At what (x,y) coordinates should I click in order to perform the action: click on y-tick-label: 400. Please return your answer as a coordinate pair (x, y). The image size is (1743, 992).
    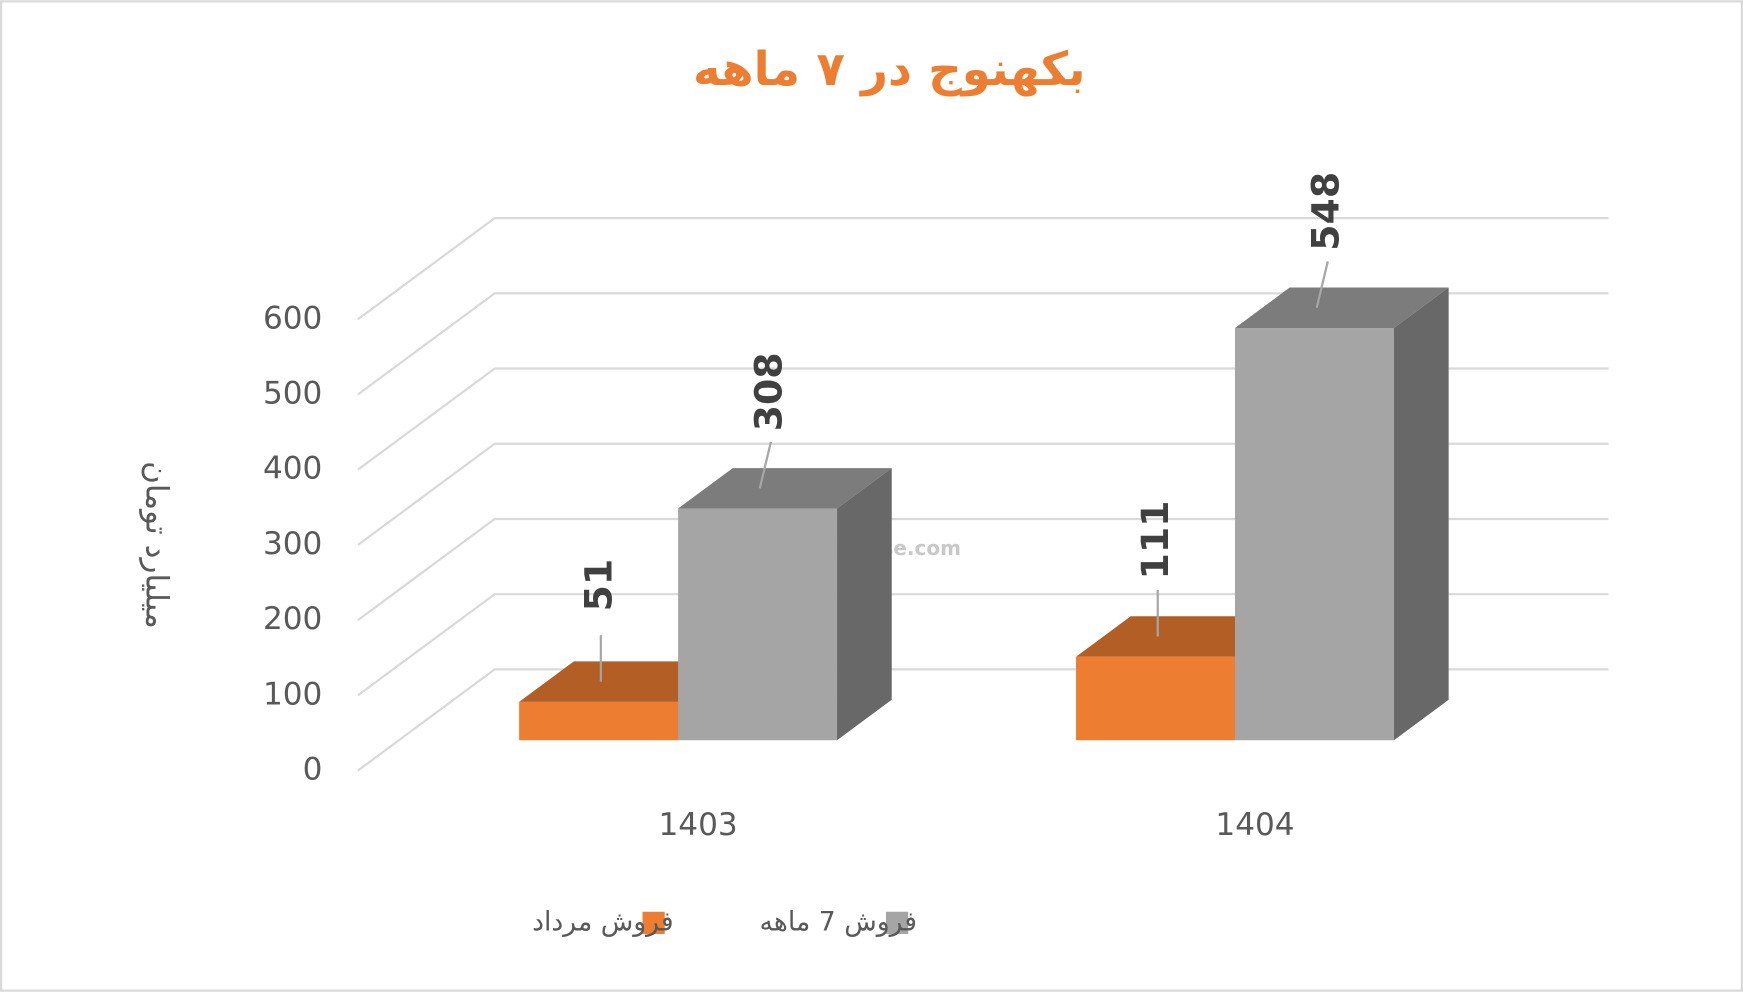
    Looking at the image, I should click on (292, 469).